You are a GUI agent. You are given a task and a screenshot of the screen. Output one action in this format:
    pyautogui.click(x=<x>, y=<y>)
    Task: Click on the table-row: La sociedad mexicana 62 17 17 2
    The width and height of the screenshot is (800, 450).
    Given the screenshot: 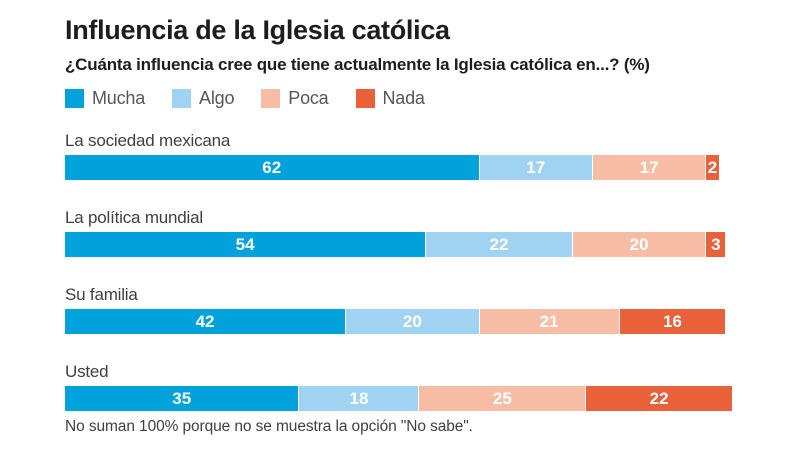 What is the action you would take?
    pyautogui.click(x=398, y=155)
    